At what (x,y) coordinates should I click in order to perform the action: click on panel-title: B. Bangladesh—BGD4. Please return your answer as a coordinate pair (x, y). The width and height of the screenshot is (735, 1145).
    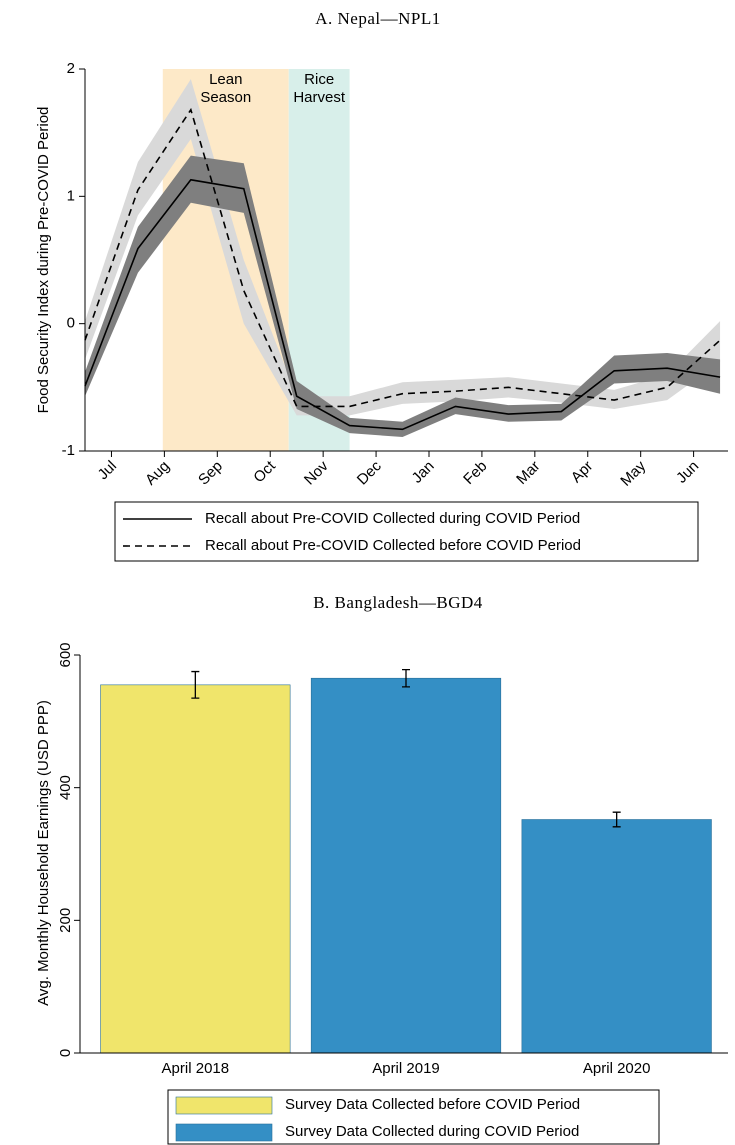
    Looking at the image, I should click on (398, 602).